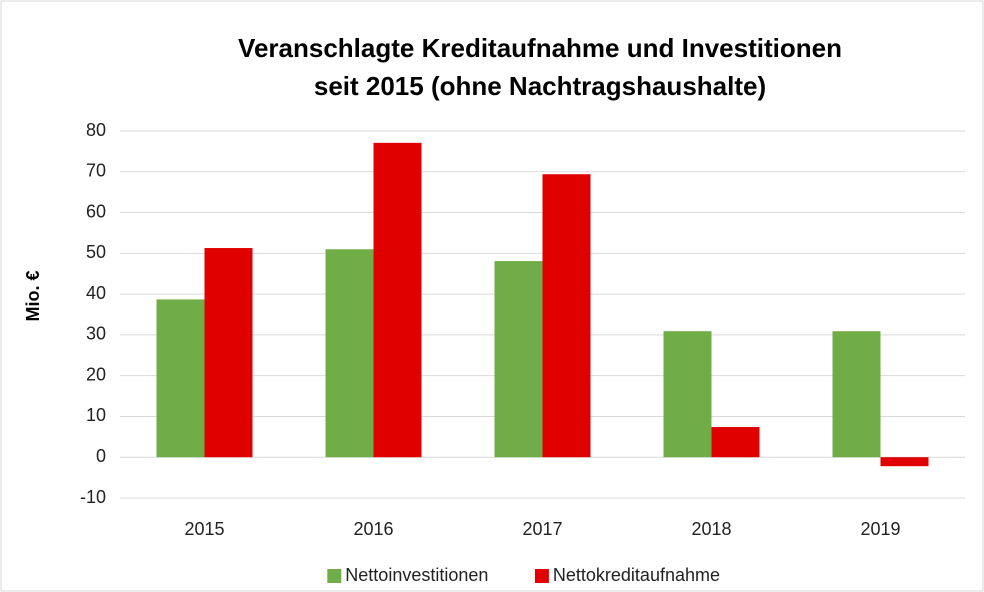  Describe the element at coordinates (416, 575) in the screenshot. I see `legend-label: Nettoinvestitionen` at that location.